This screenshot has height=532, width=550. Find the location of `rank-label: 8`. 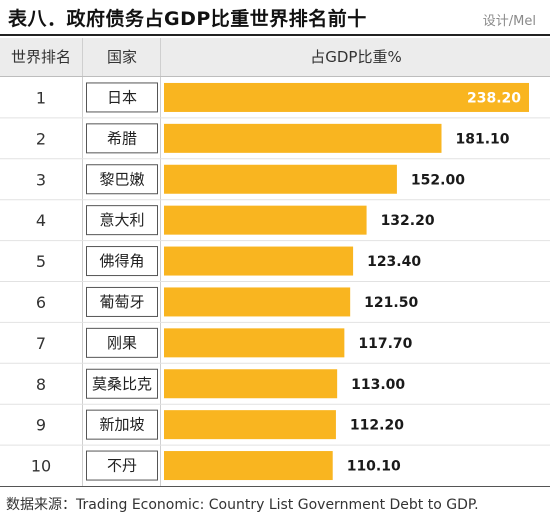

rank-label: 8 is located at coordinates (41, 384).